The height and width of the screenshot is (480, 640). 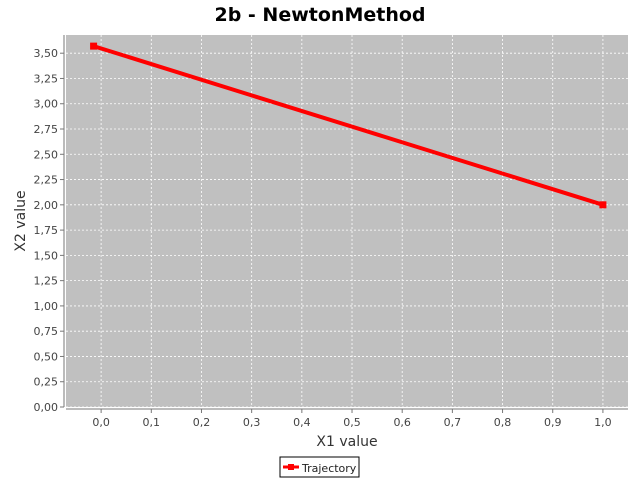 What do you see at coordinates (329, 468) in the screenshot?
I see `legend-label: Trajectory` at bounding box center [329, 468].